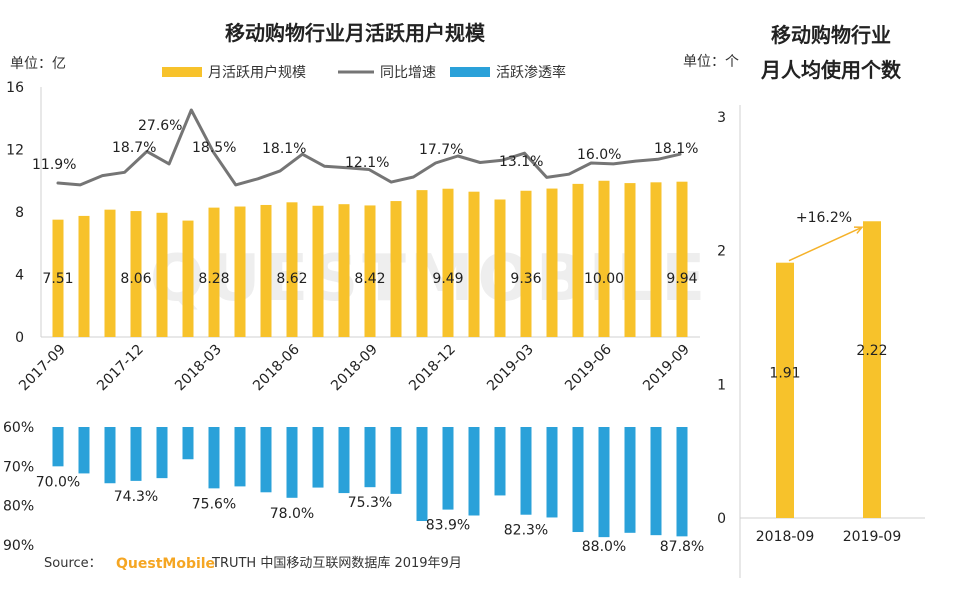  I want to click on usage-bars, so click(828, 369).